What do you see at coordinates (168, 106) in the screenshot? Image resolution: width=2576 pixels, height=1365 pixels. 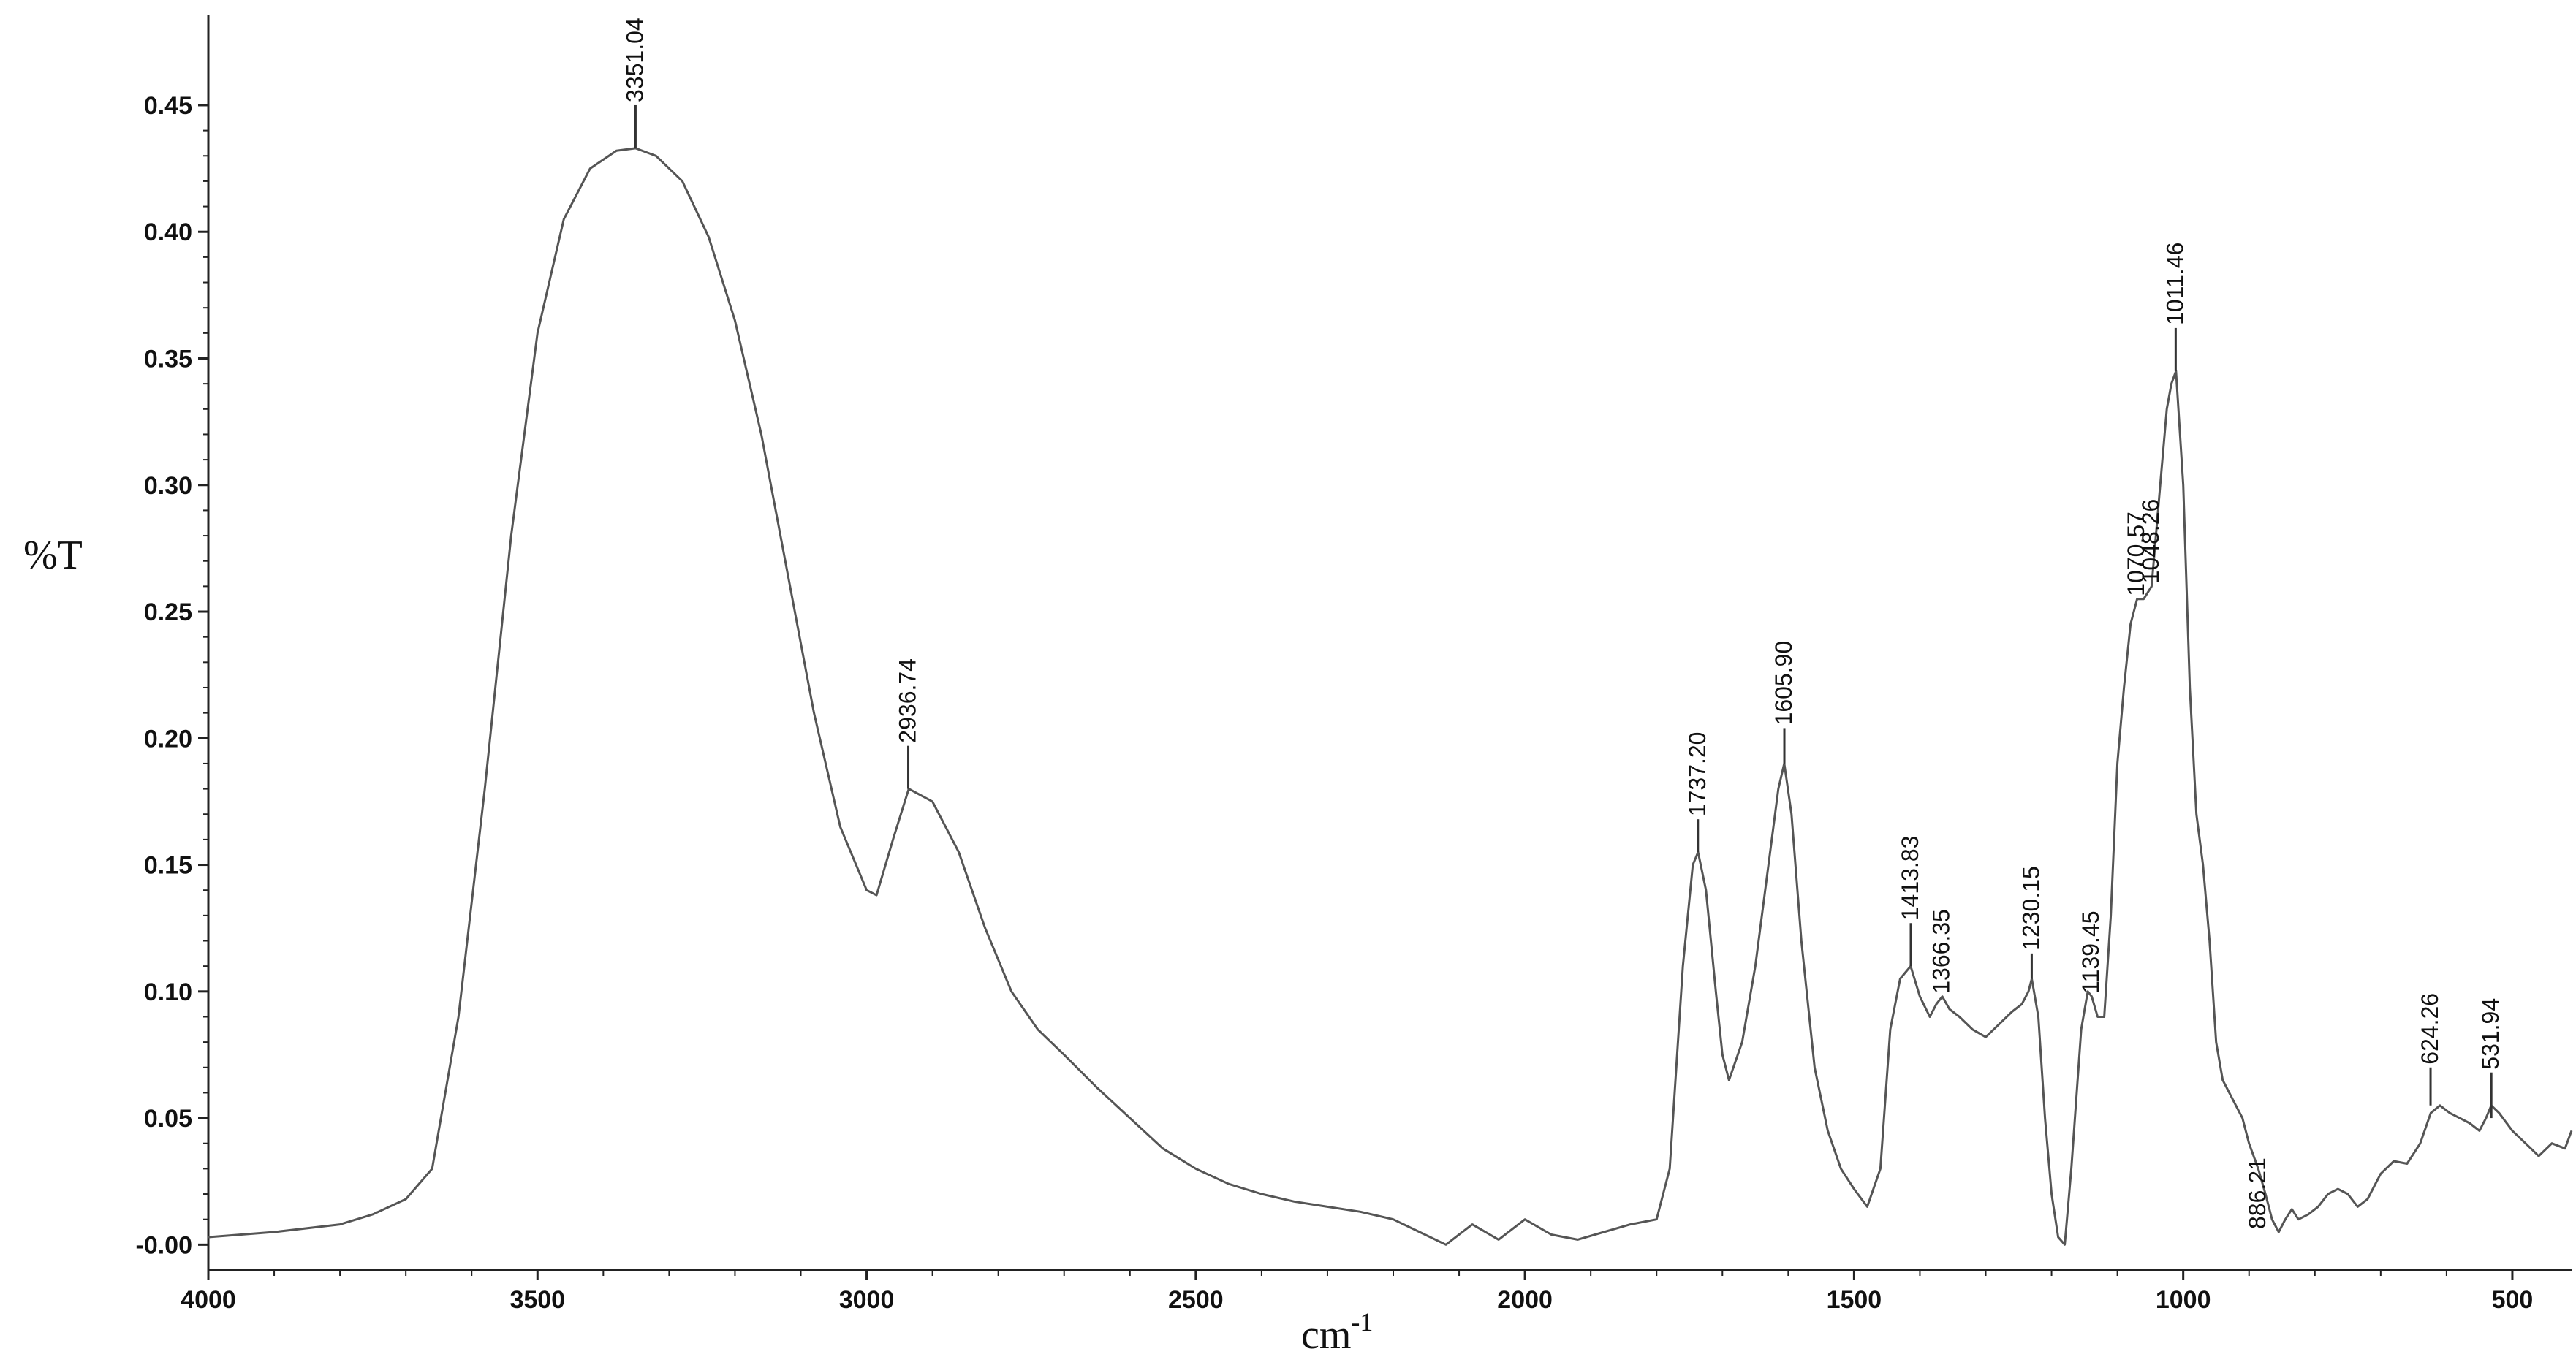 I see `y-tick-label: 0.45` at bounding box center [168, 106].